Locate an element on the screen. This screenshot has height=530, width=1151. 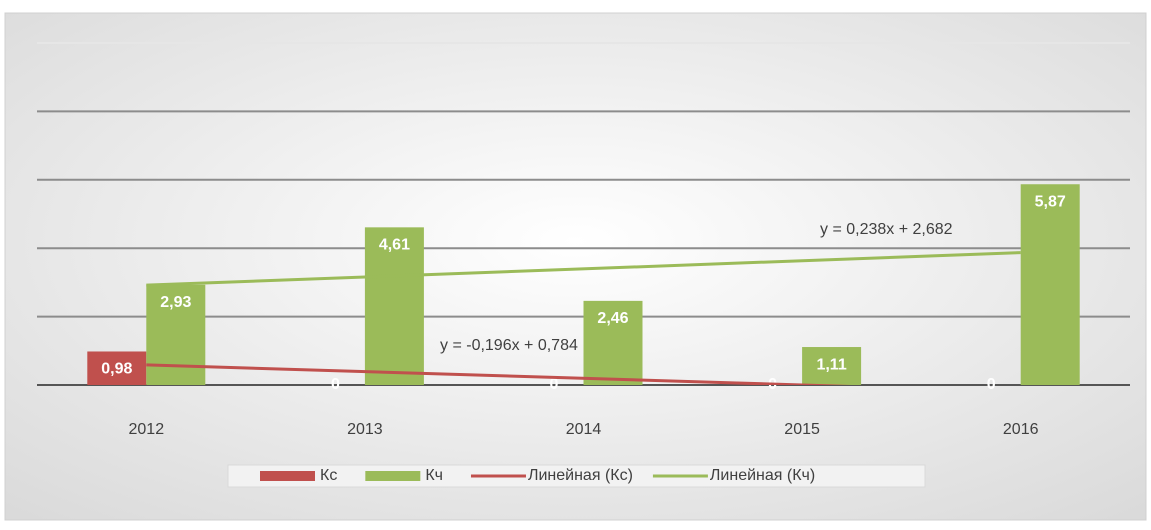
trendline-equation: y = 0,238x + 2,682 is located at coordinates (886, 229).